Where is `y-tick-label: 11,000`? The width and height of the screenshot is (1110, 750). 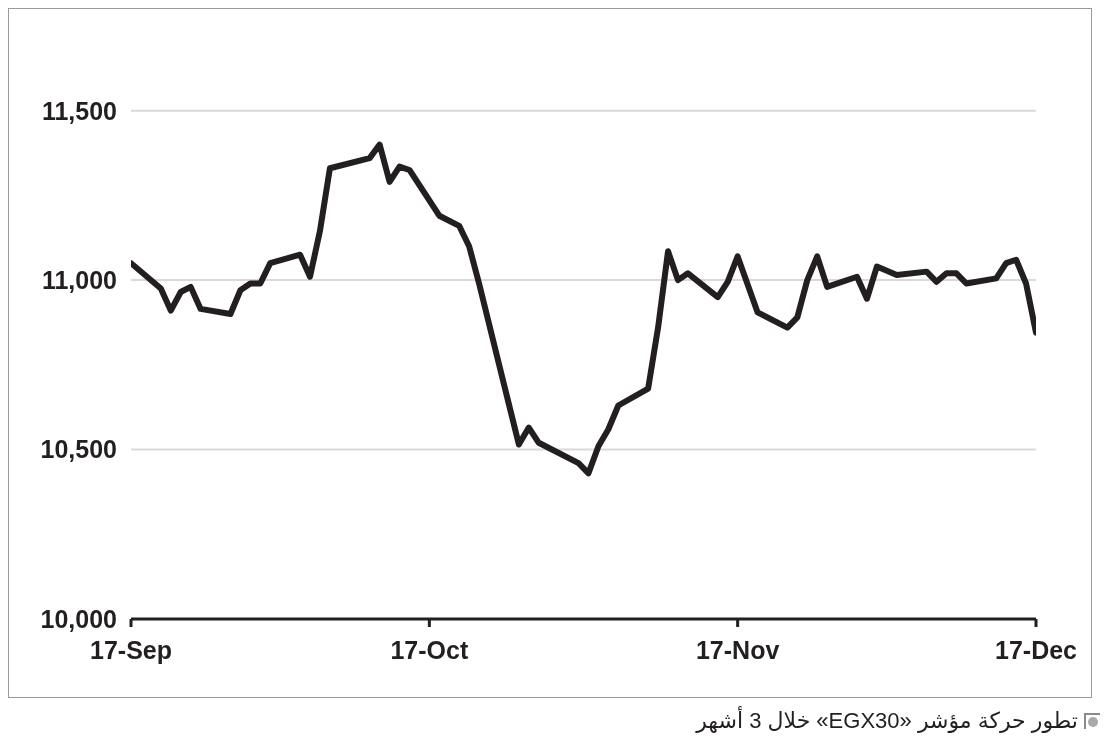
y-tick-label: 11,000 is located at coordinates (79, 279).